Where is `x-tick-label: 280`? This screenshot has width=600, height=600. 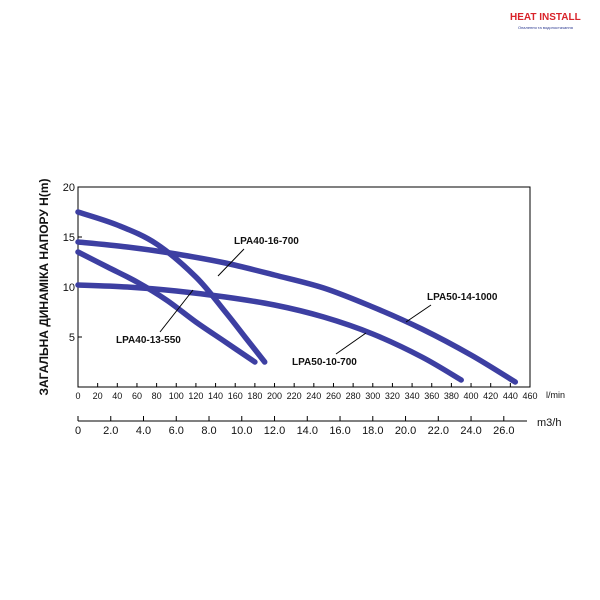 x-tick-label: 280 is located at coordinates (353, 396).